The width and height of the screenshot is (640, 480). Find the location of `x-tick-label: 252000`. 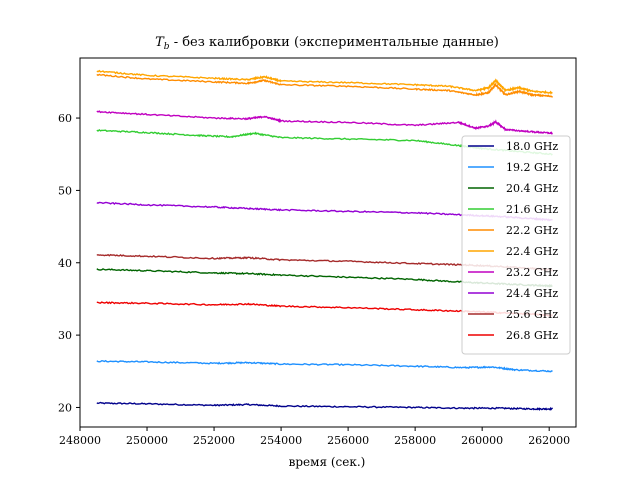

x-tick-label: 252000 is located at coordinates (214, 440).